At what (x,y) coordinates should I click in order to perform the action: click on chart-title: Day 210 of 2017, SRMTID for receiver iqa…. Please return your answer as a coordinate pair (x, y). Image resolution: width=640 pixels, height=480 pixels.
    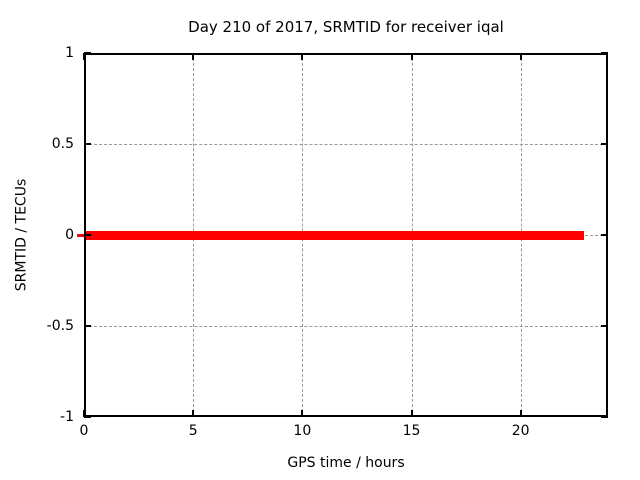
    Looking at the image, I should click on (346, 27).